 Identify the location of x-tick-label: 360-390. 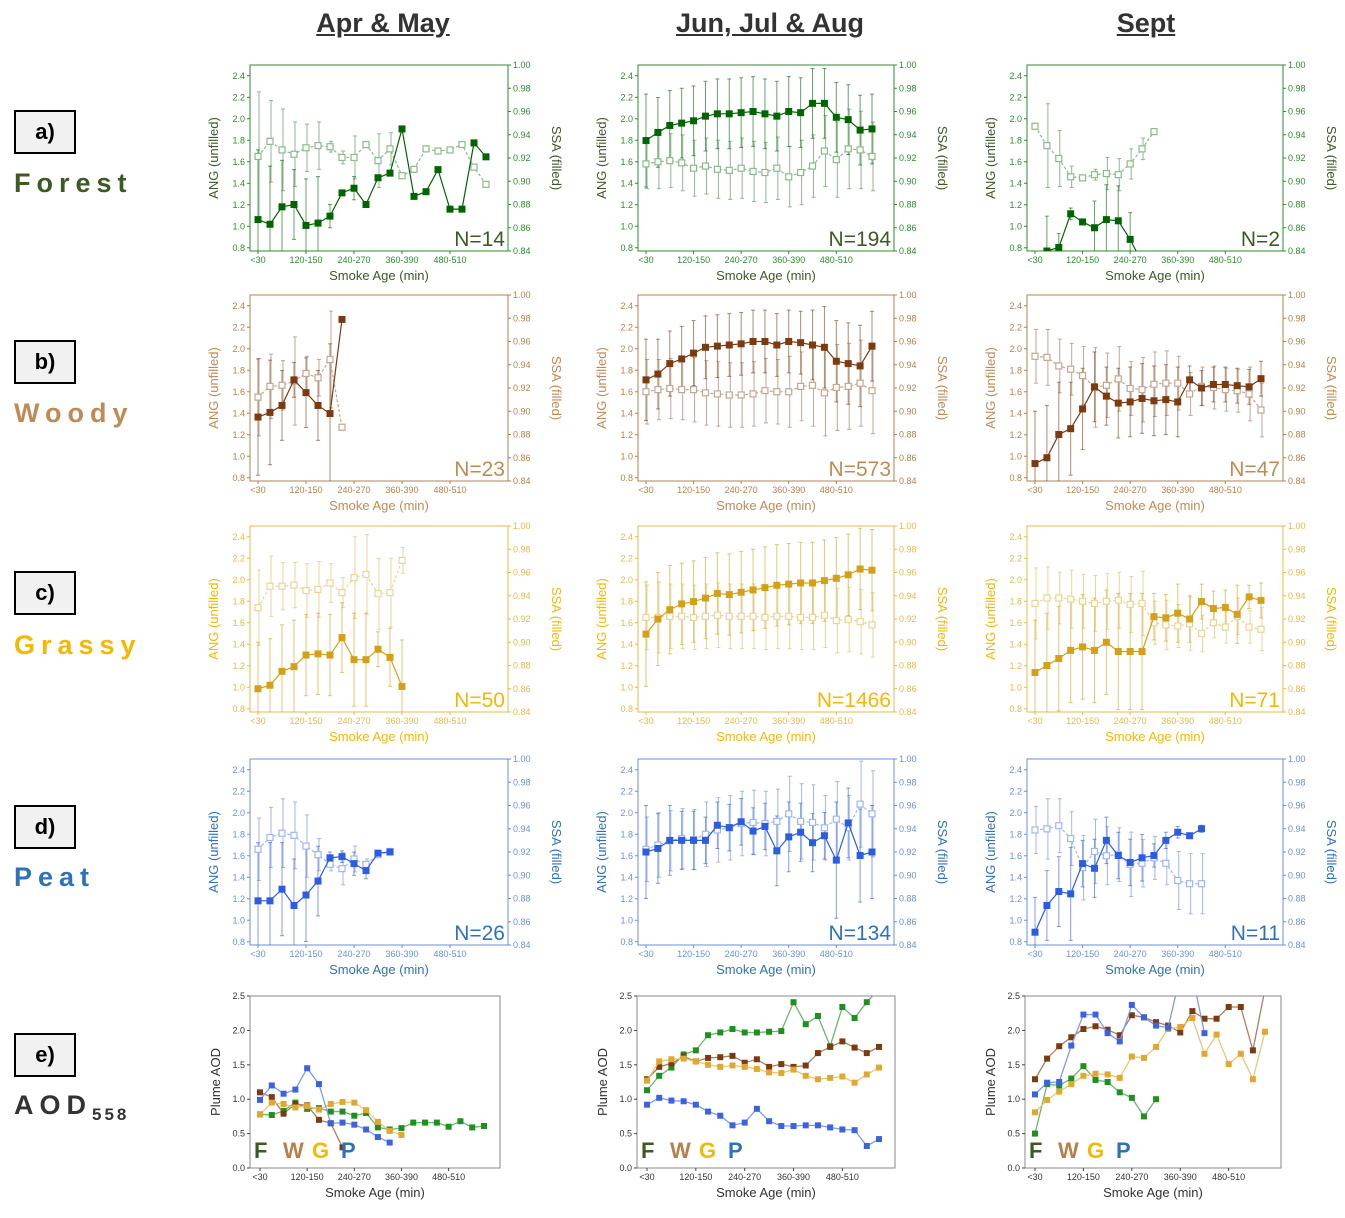
(788, 260).